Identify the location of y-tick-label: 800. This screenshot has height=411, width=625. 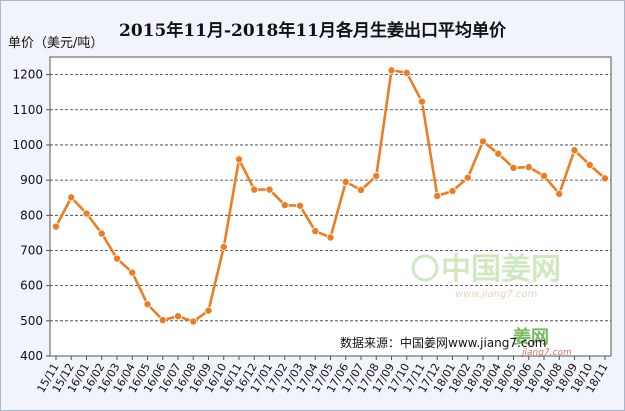
(31, 215).